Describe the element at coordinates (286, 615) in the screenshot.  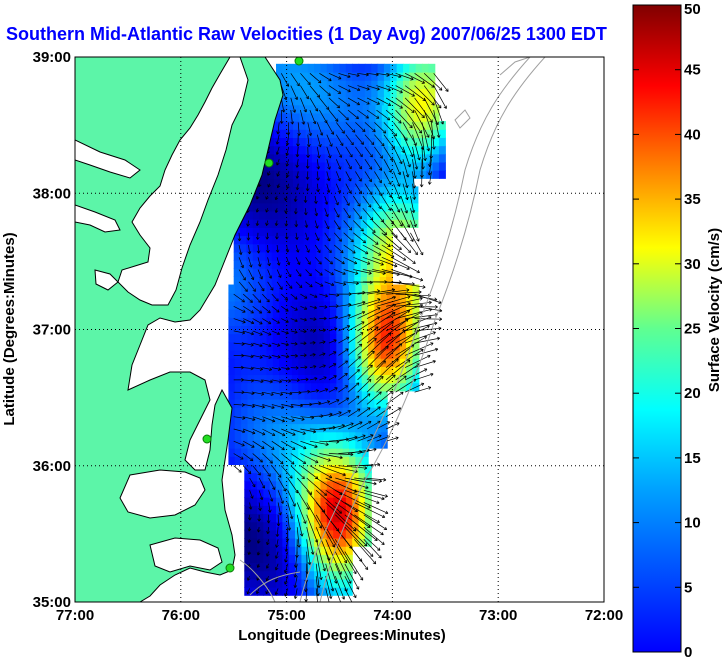
I see `x-tick-label: 75:00` at that location.